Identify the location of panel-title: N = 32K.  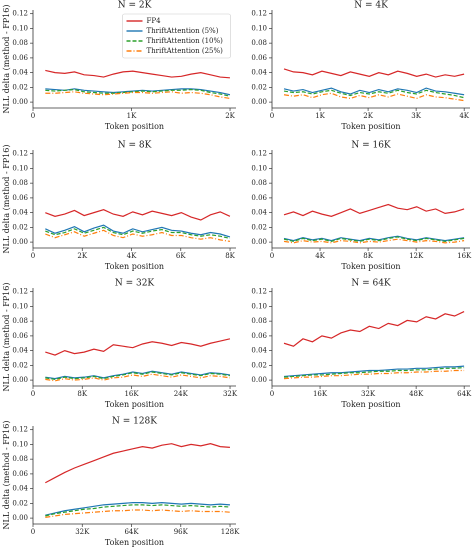
(135, 284).